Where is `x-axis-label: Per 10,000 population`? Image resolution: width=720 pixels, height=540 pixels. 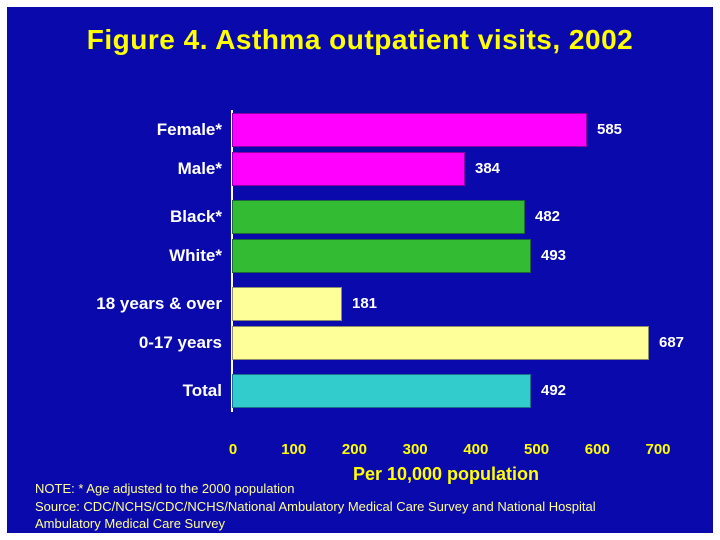 x-axis-label: Per 10,000 population is located at coordinates (446, 474).